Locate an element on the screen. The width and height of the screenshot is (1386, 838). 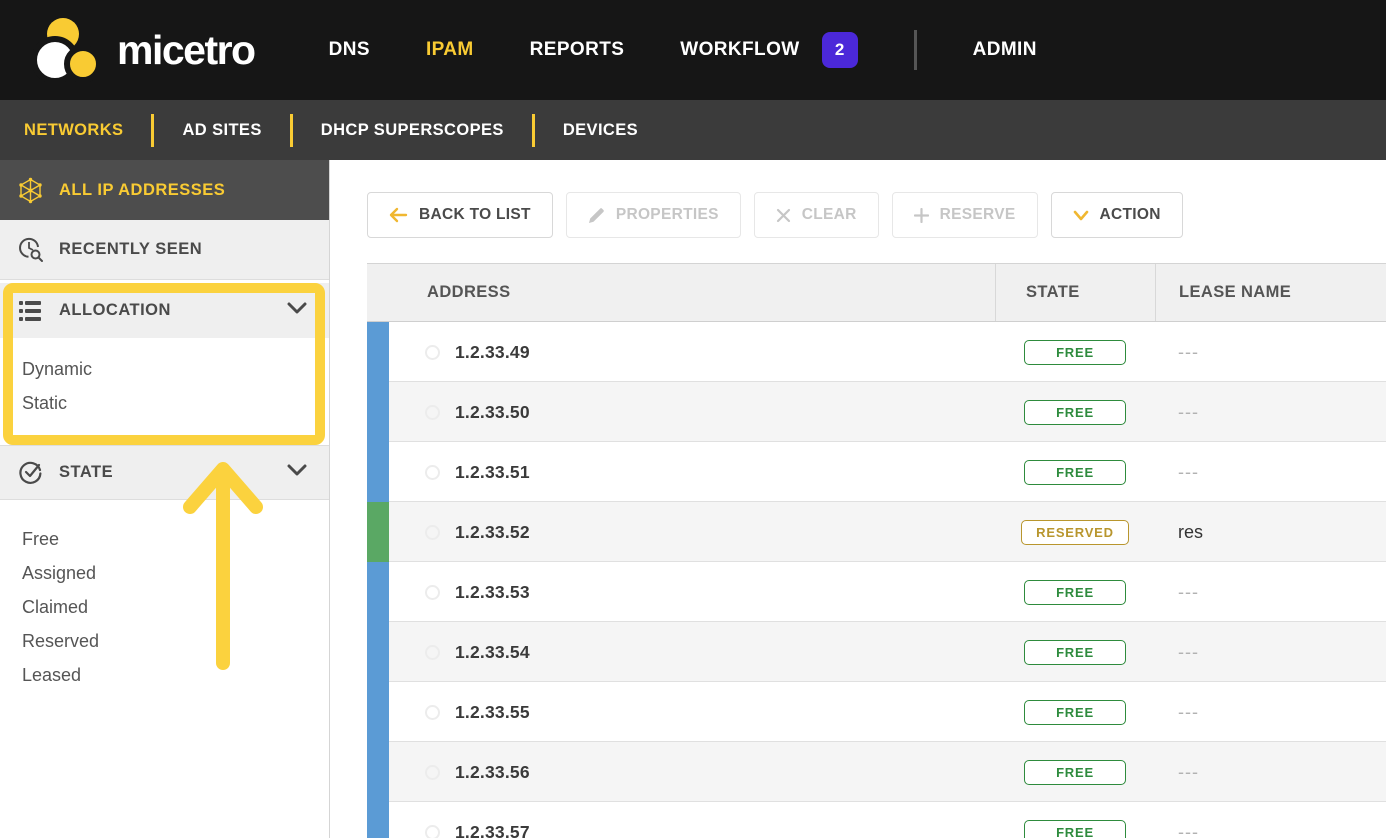
ip-address: 1.2.33.56 is located at coordinates (492, 771).